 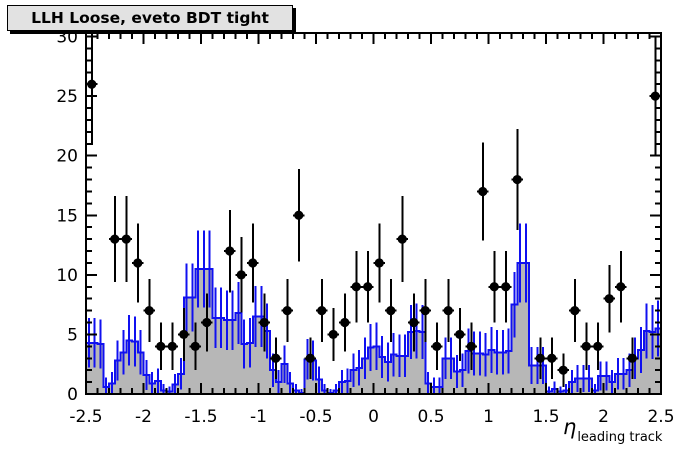 I want to click on plot-title: LLH Loose, eveto BDT tight, so click(x=150, y=18).